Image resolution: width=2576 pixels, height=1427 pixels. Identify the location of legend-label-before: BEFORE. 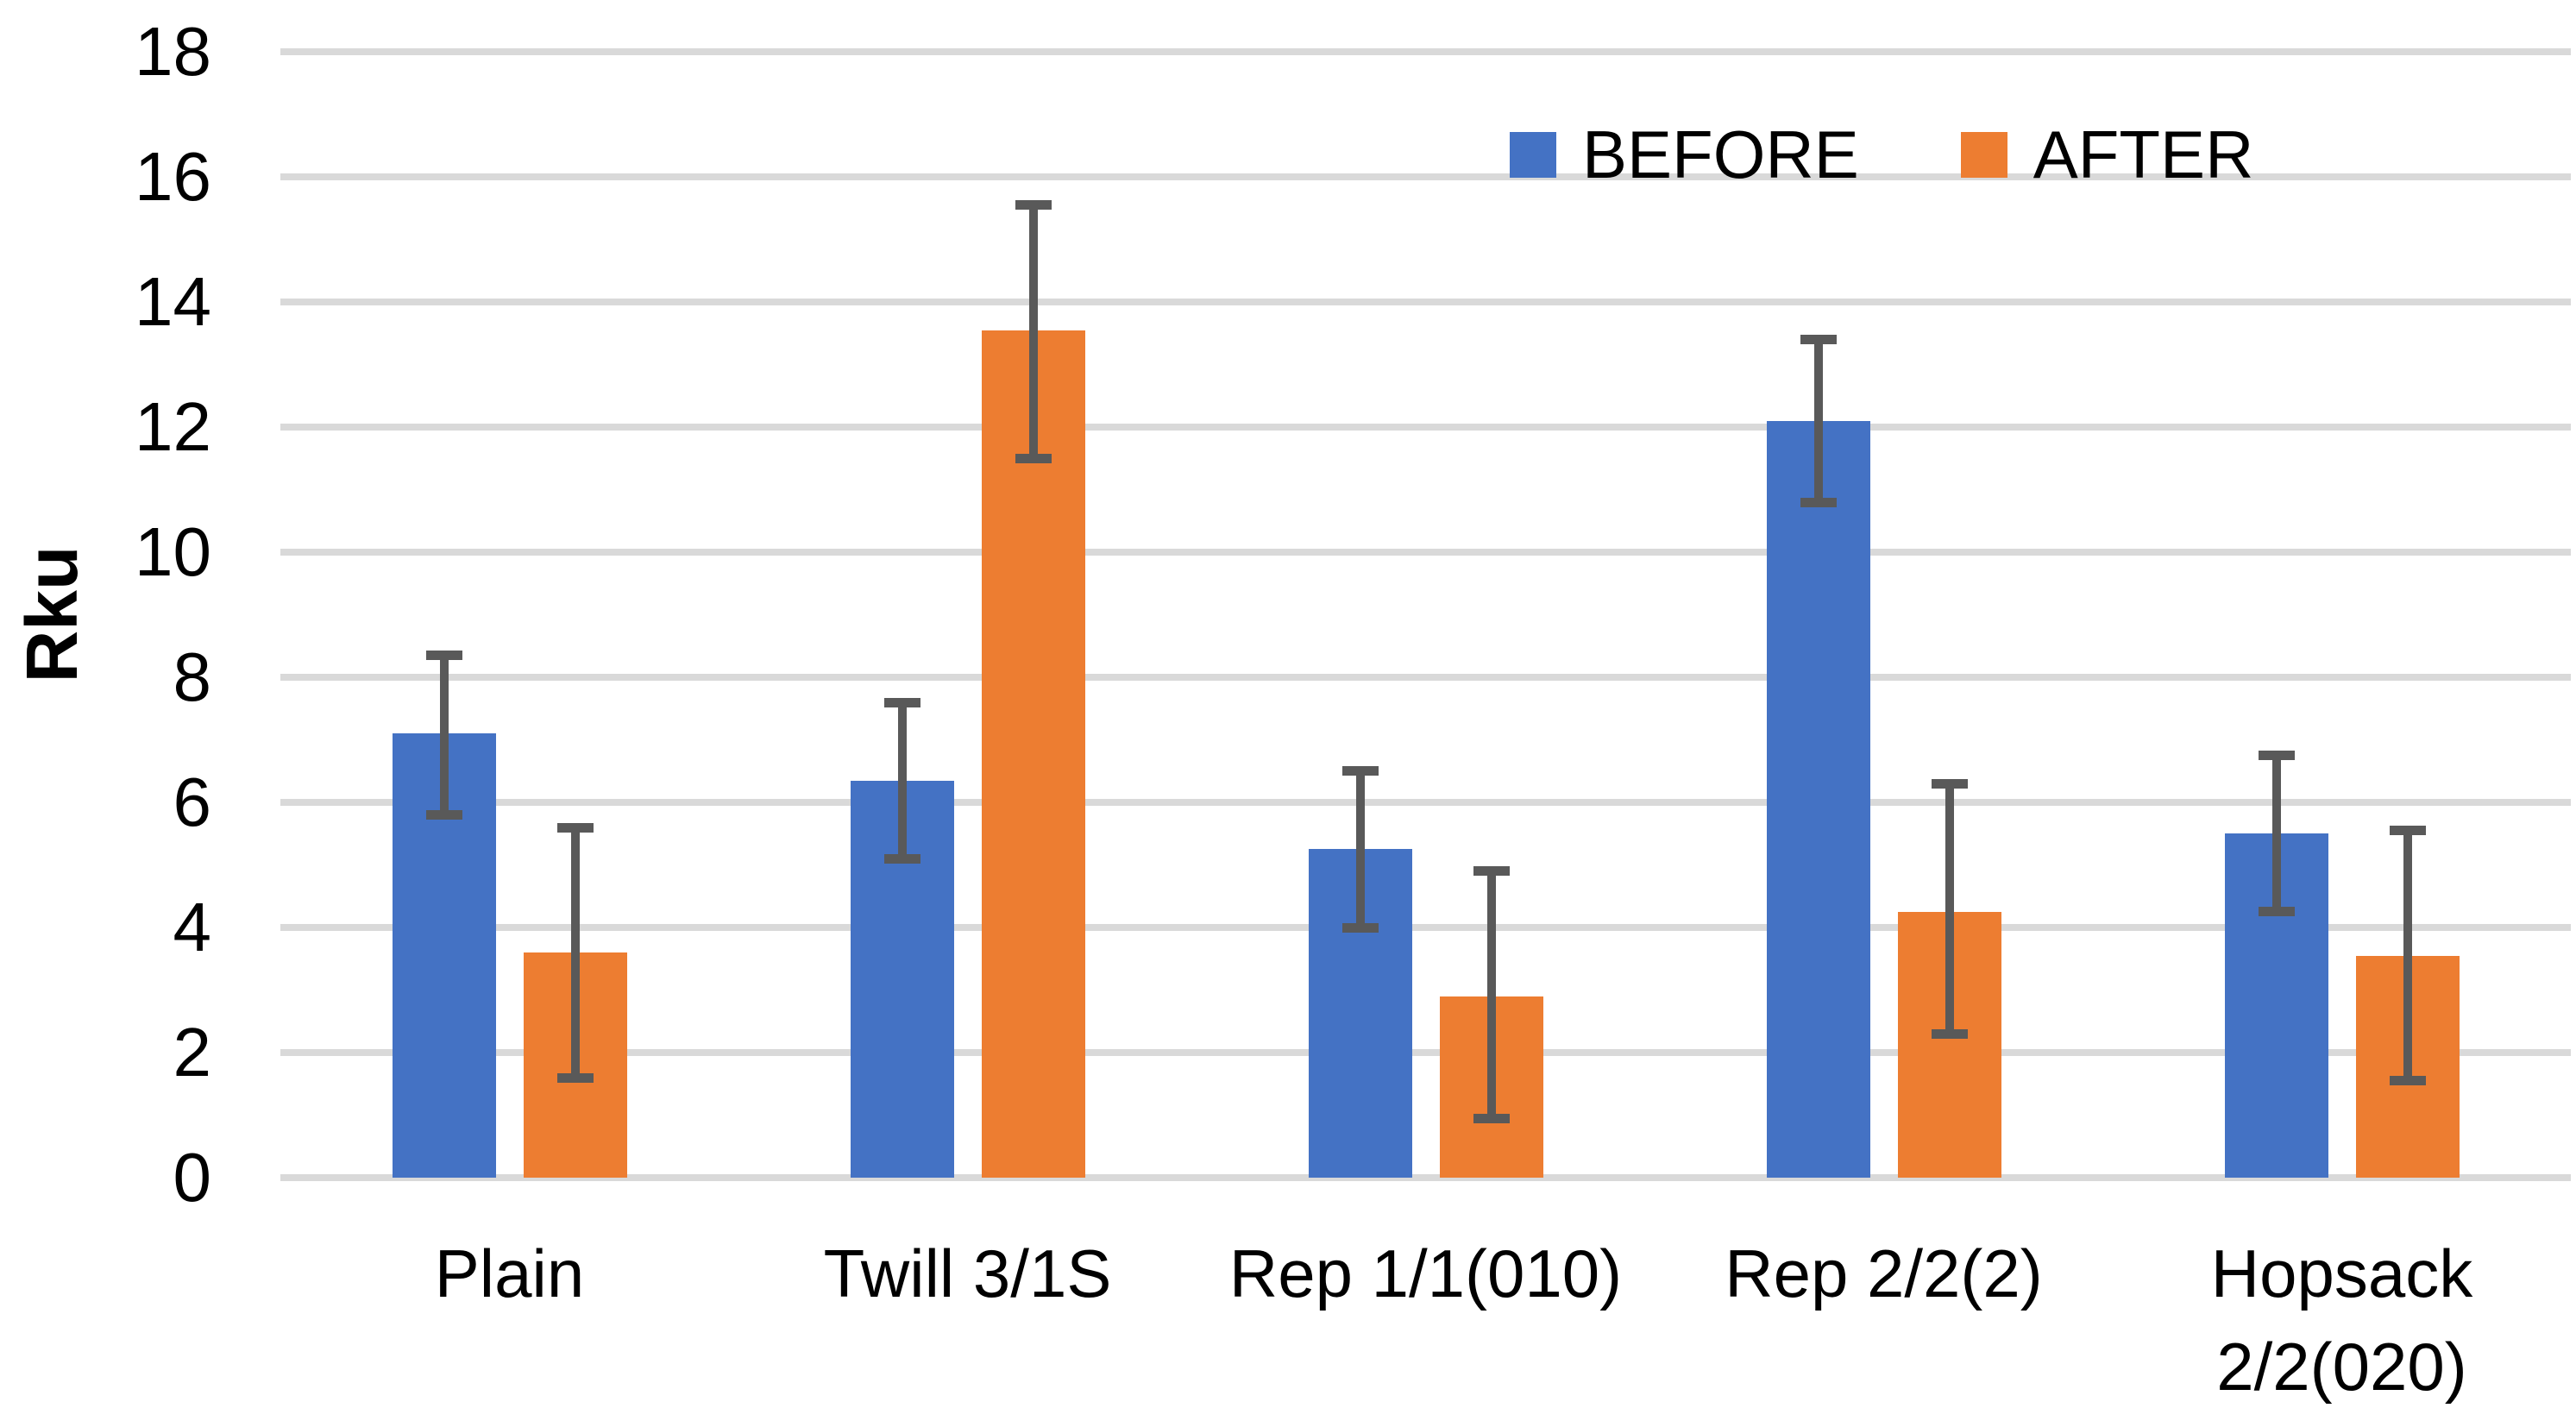
(1720, 154).